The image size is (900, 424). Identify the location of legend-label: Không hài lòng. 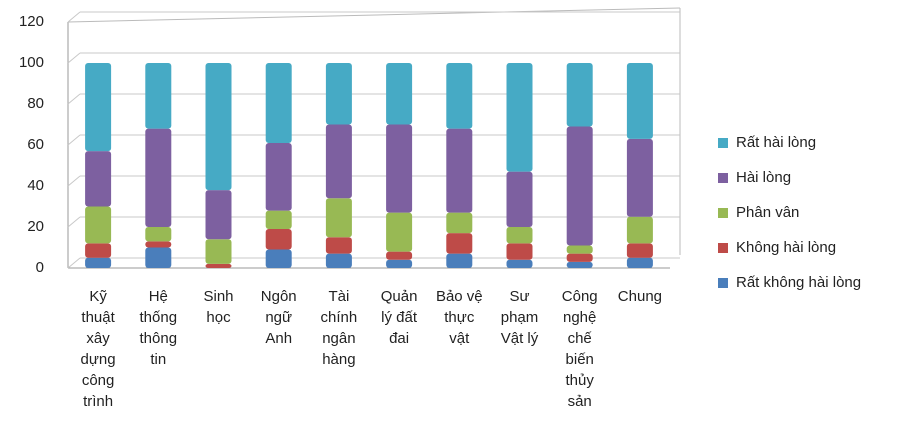
(786, 247).